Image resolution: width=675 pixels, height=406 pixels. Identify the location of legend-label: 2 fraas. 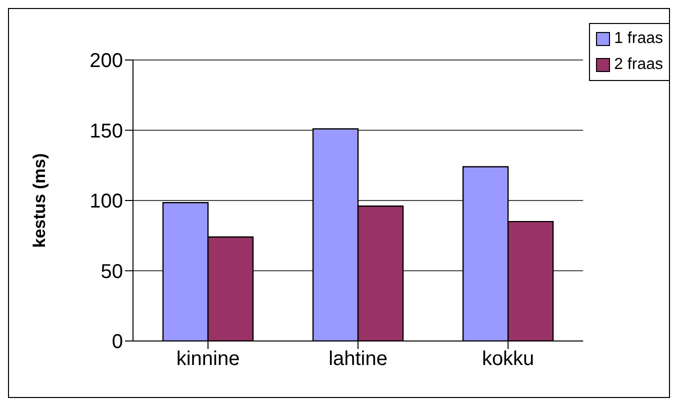
(638, 65).